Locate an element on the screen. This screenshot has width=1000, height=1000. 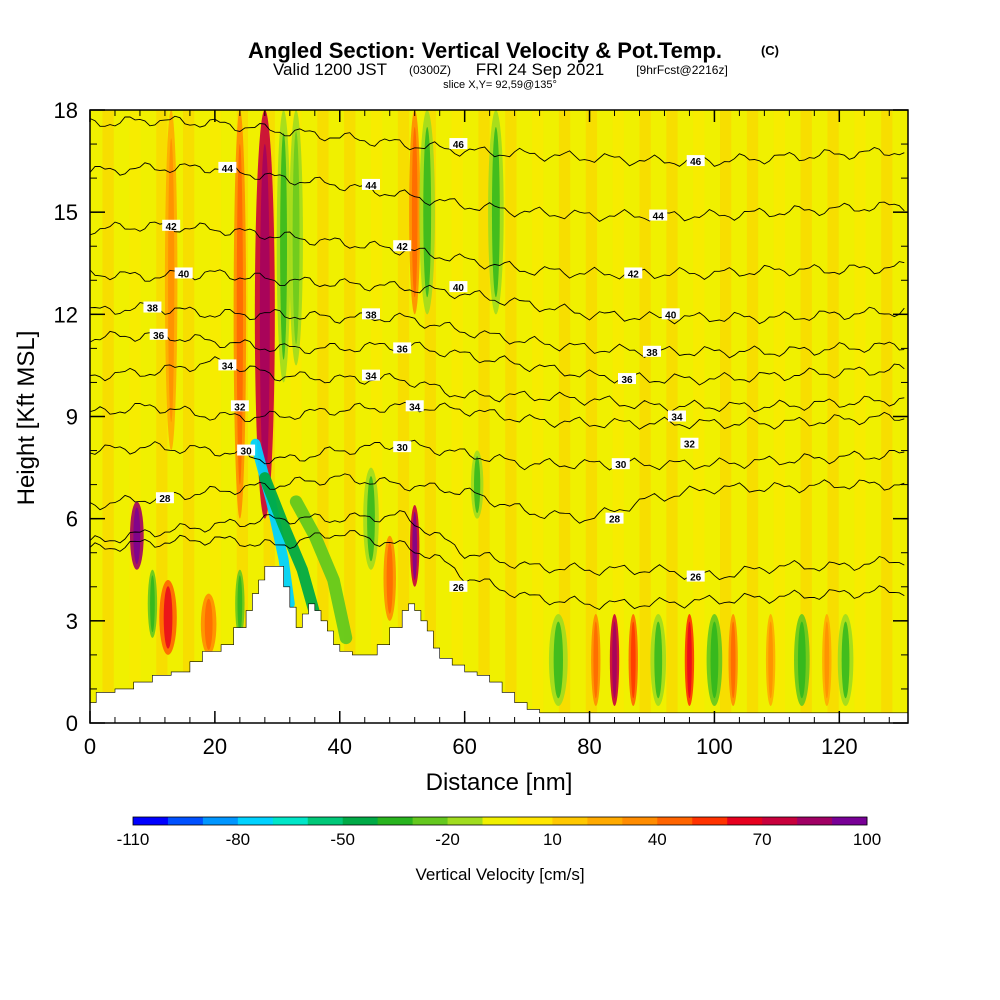
x-tick-label: 60 is located at coordinates (464, 746).